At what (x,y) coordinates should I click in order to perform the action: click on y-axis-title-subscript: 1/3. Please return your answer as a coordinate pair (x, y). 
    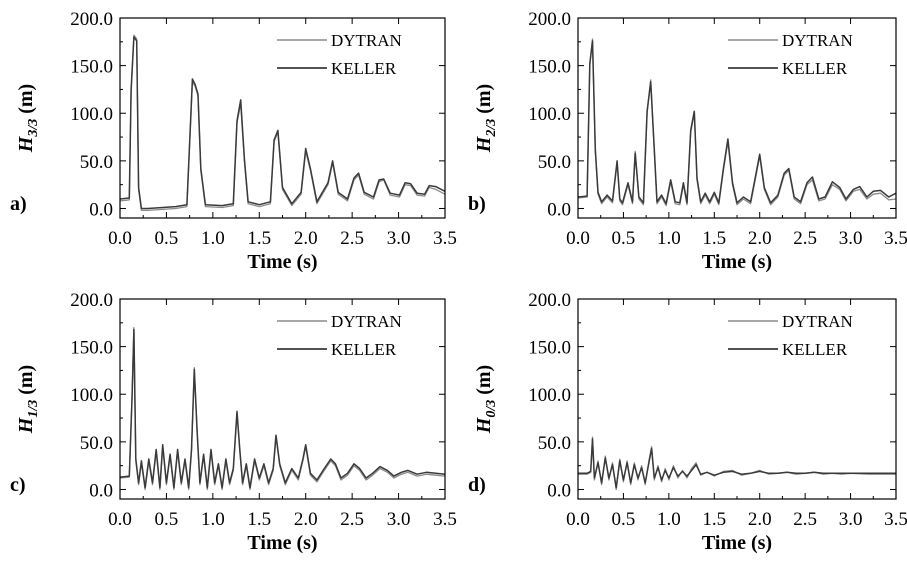
    Looking at the image, I should click on (33, 409).